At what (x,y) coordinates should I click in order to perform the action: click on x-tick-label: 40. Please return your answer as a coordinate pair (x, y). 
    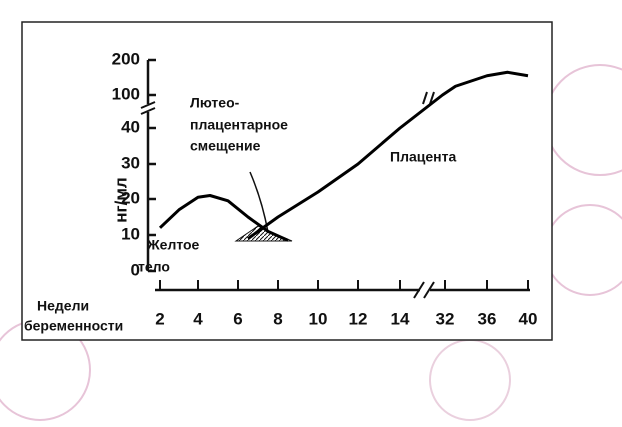
    Looking at the image, I should click on (528, 318).